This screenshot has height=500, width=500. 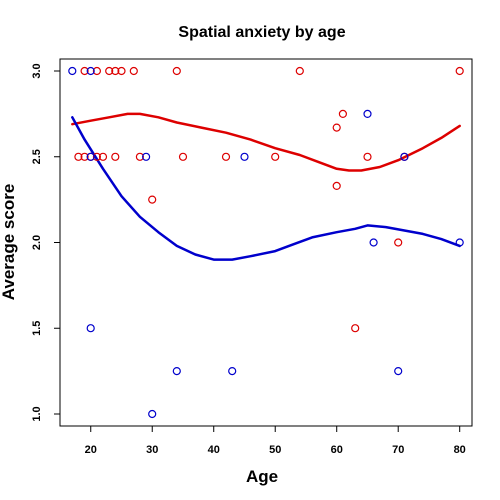 What do you see at coordinates (37, 242) in the screenshot?
I see `y-tick-label: 2.0` at bounding box center [37, 242].